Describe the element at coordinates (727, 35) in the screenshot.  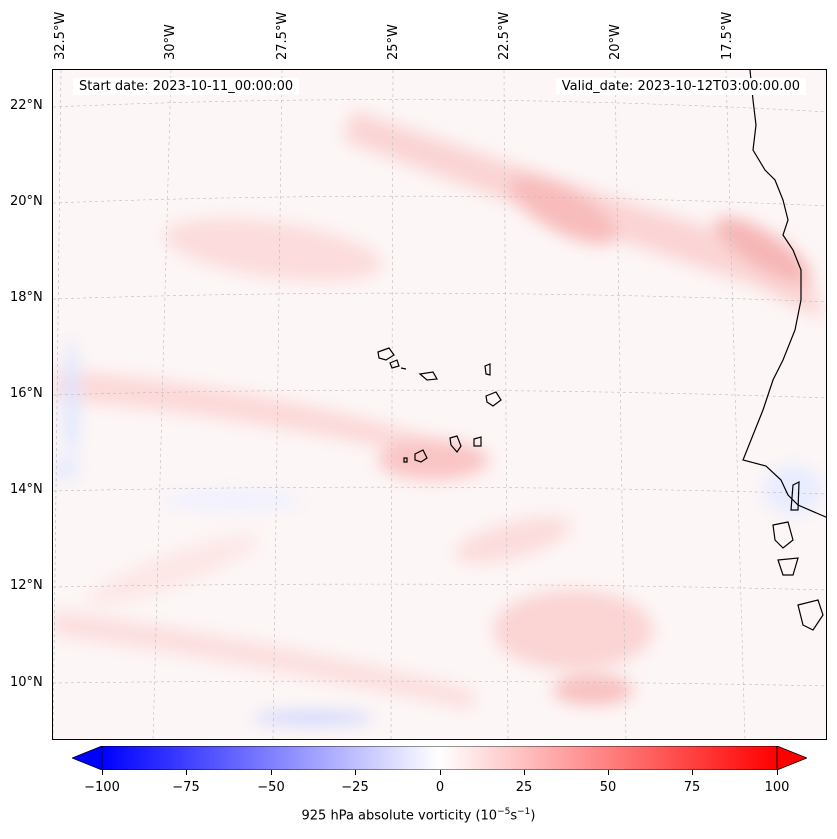
I see `lon-label-17-5w: 17.5°W` at that location.